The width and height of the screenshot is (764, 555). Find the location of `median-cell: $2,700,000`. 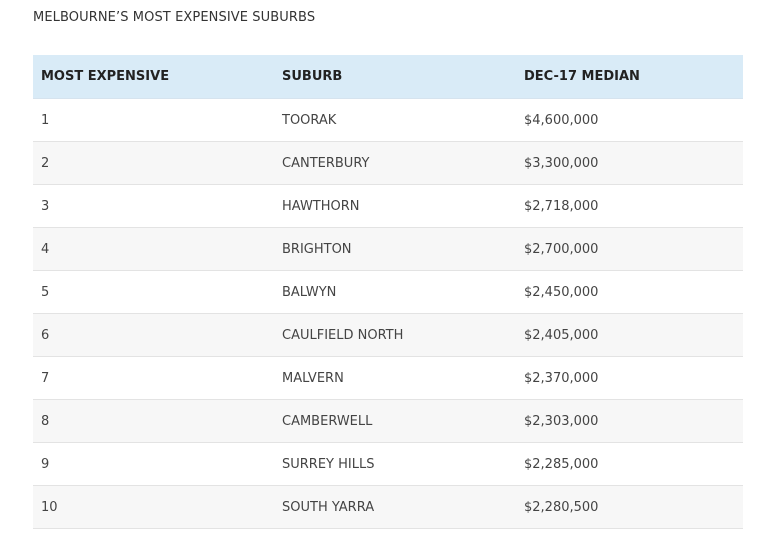

median-cell: $2,700,000 is located at coordinates (629, 249).